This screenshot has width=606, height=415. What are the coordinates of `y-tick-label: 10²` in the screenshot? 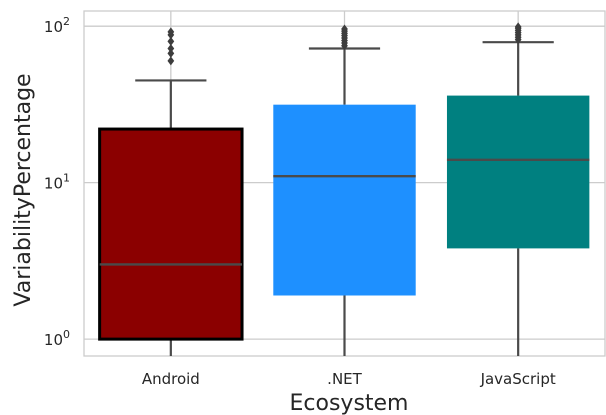 It's located at (57, 25).